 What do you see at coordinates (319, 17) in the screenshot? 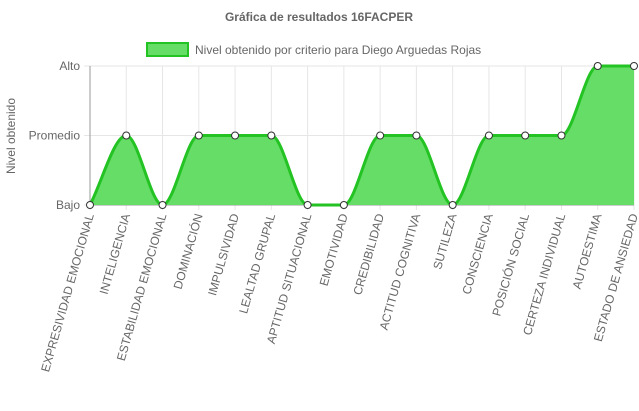
I see `chart-title: Gráfica de resultados 16FACPER` at bounding box center [319, 17].